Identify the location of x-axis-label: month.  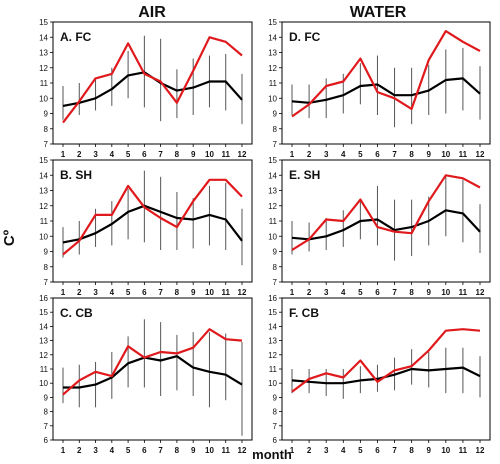
(272, 454).